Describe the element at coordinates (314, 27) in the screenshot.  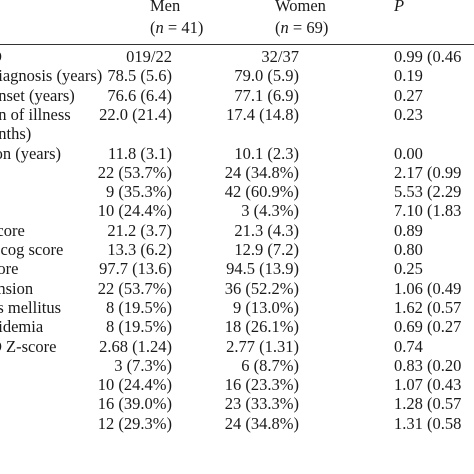
I see `header-women-n-value: 69` at that location.